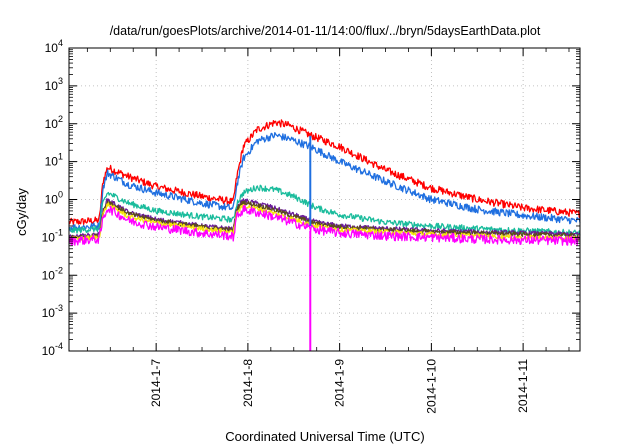 This screenshot has height=448, width=640. Describe the element at coordinates (156, 383) in the screenshot. I see `x-tick-label: 2014-1-7` at that location.